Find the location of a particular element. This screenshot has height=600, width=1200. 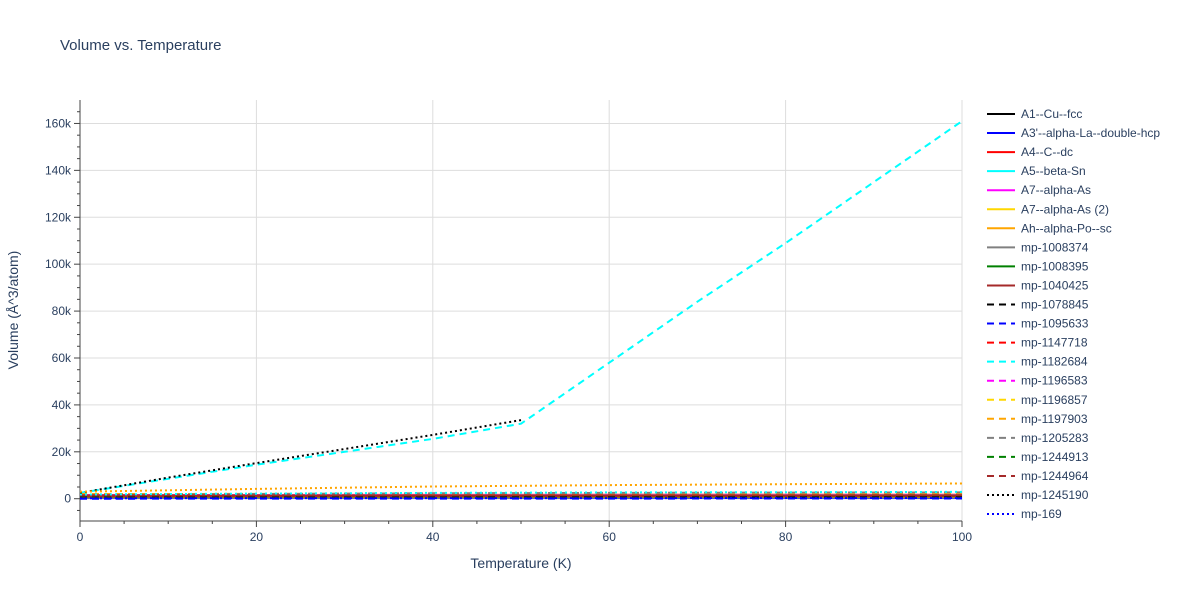

chart-title: Volume vs. Temperature is located at coordinates (140, 45).